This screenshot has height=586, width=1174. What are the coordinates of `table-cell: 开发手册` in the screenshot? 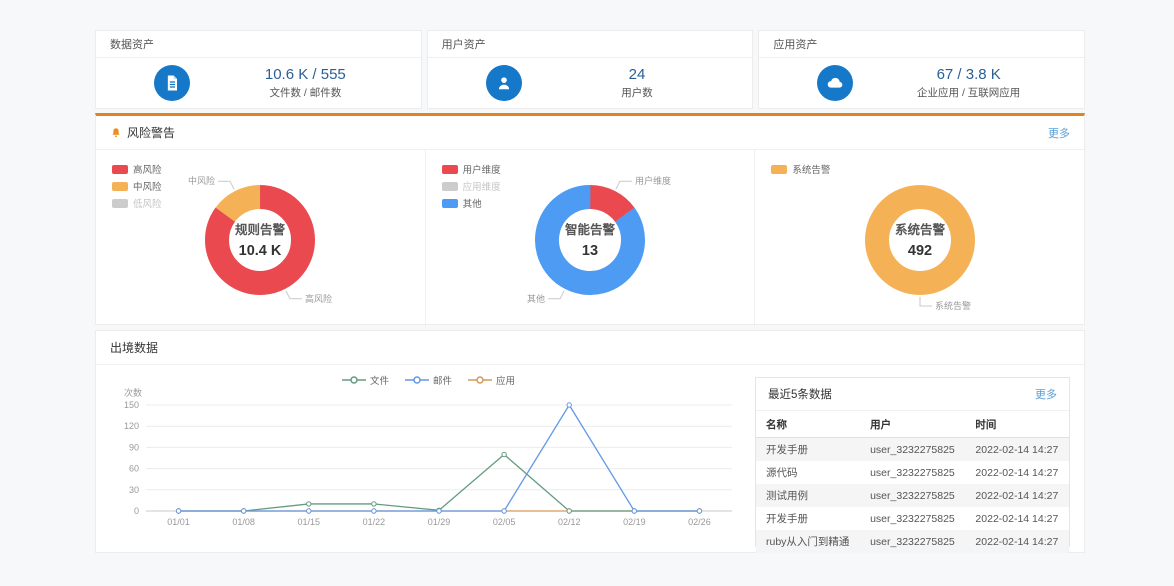 It's located at (787, 450).